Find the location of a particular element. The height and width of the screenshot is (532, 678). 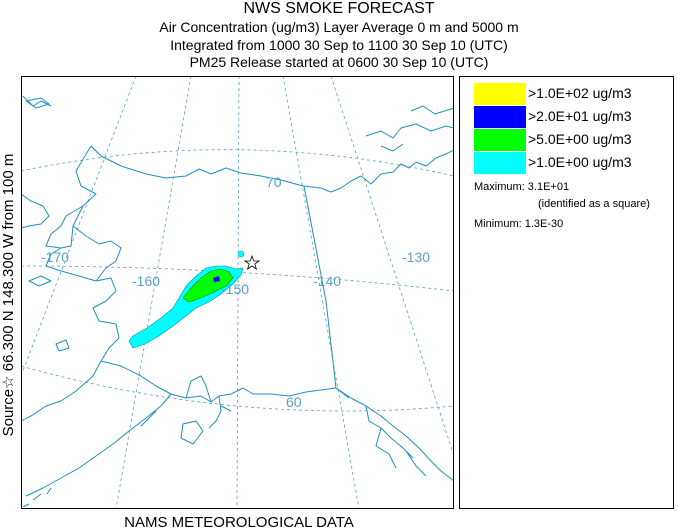

map-footer: NAMS METEOROLOGICAL DATA is located at coordinates (239, 522).